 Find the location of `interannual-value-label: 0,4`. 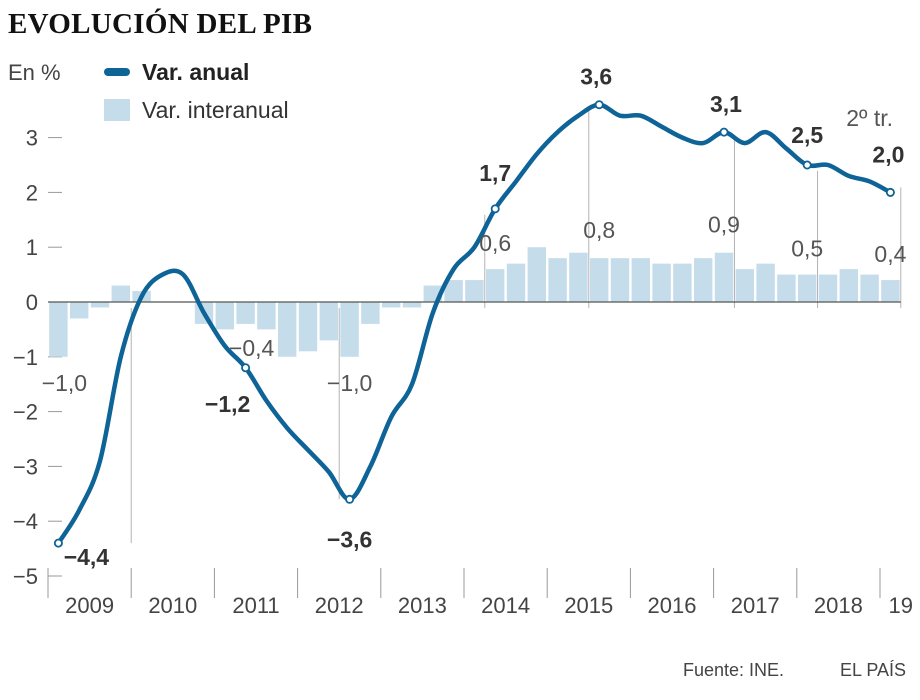

interannual-value-label: 0,4 is located at coordinates (890, 254).